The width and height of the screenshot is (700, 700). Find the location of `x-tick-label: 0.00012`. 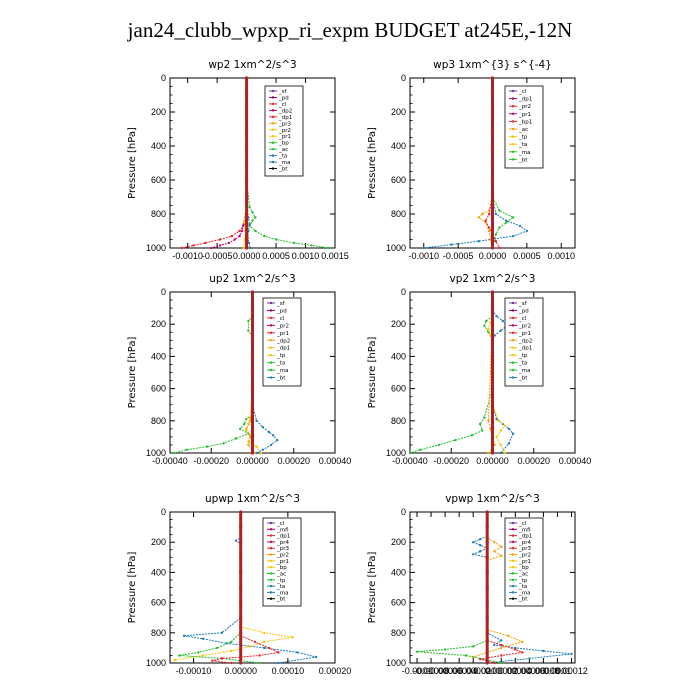

x-tick-label: 0.00012 is located at coordinates (571, 671).